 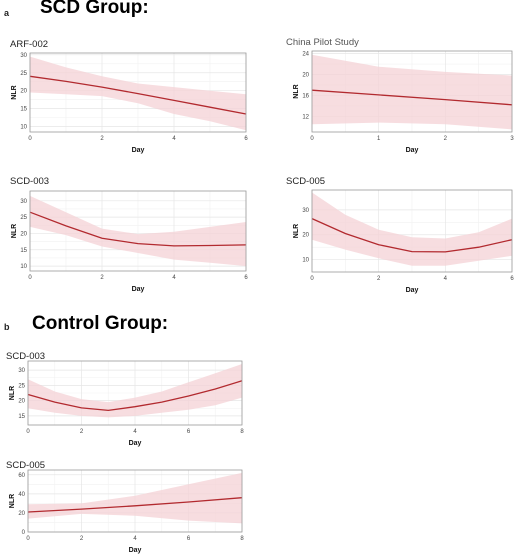 I want to click on y-tick-label: 60, so click(x=21, y=476).